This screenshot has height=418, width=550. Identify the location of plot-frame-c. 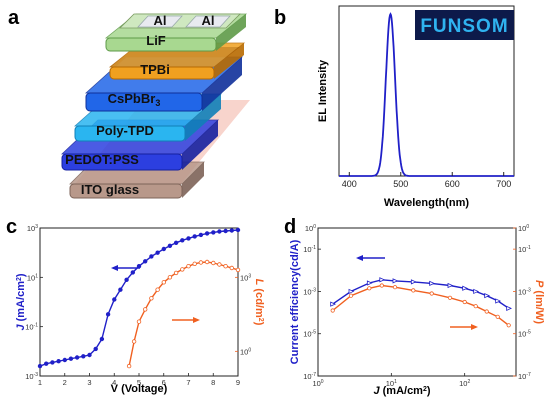
(139, 302).